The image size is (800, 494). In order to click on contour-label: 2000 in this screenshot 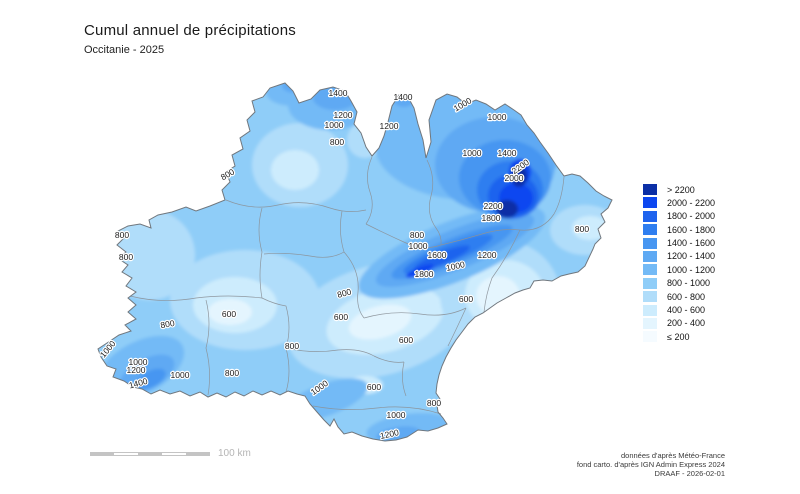, I will do `click(514, 178)`.